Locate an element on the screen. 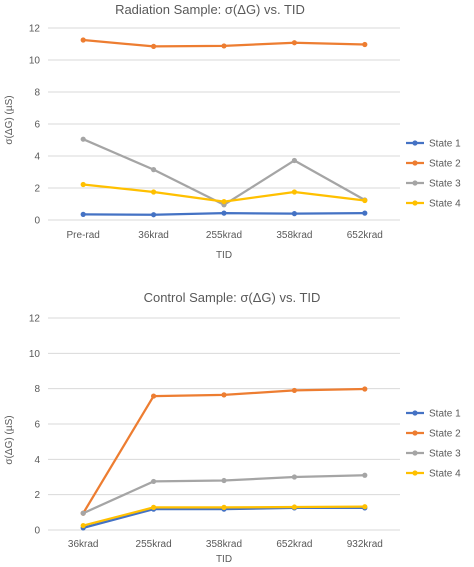  chart-title: Control Sample: σ(ΔG) vs. TID is located at coordinates (232, 297).